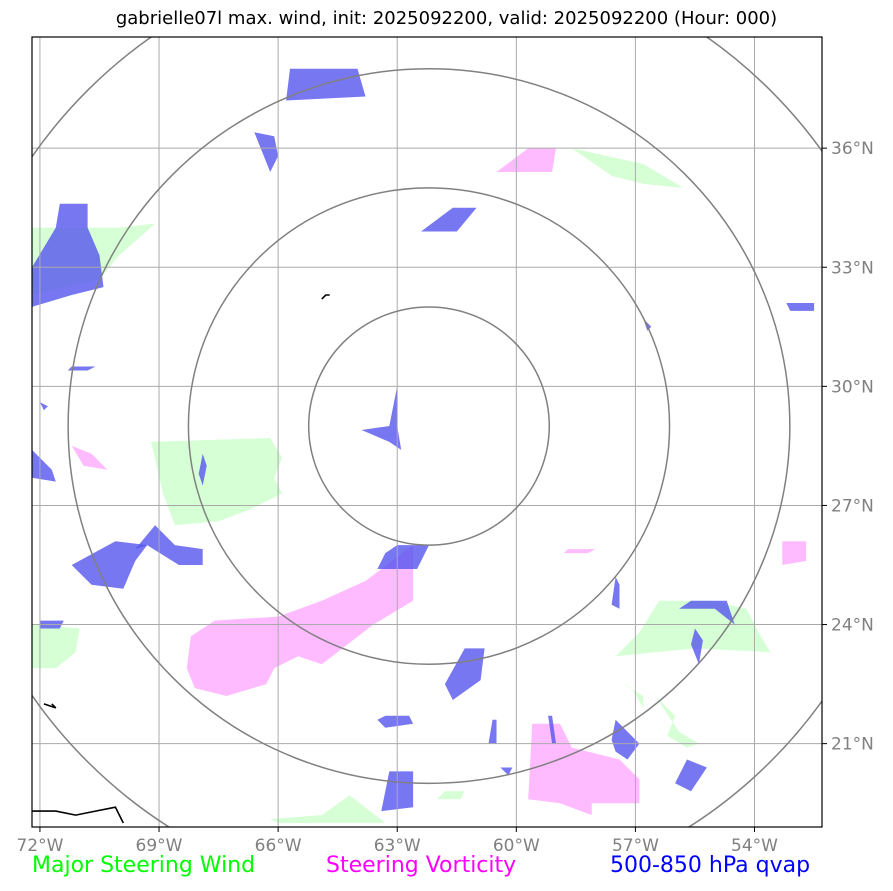  I want to click on legend-wind: Major Steering Wind, so click(144, 865).